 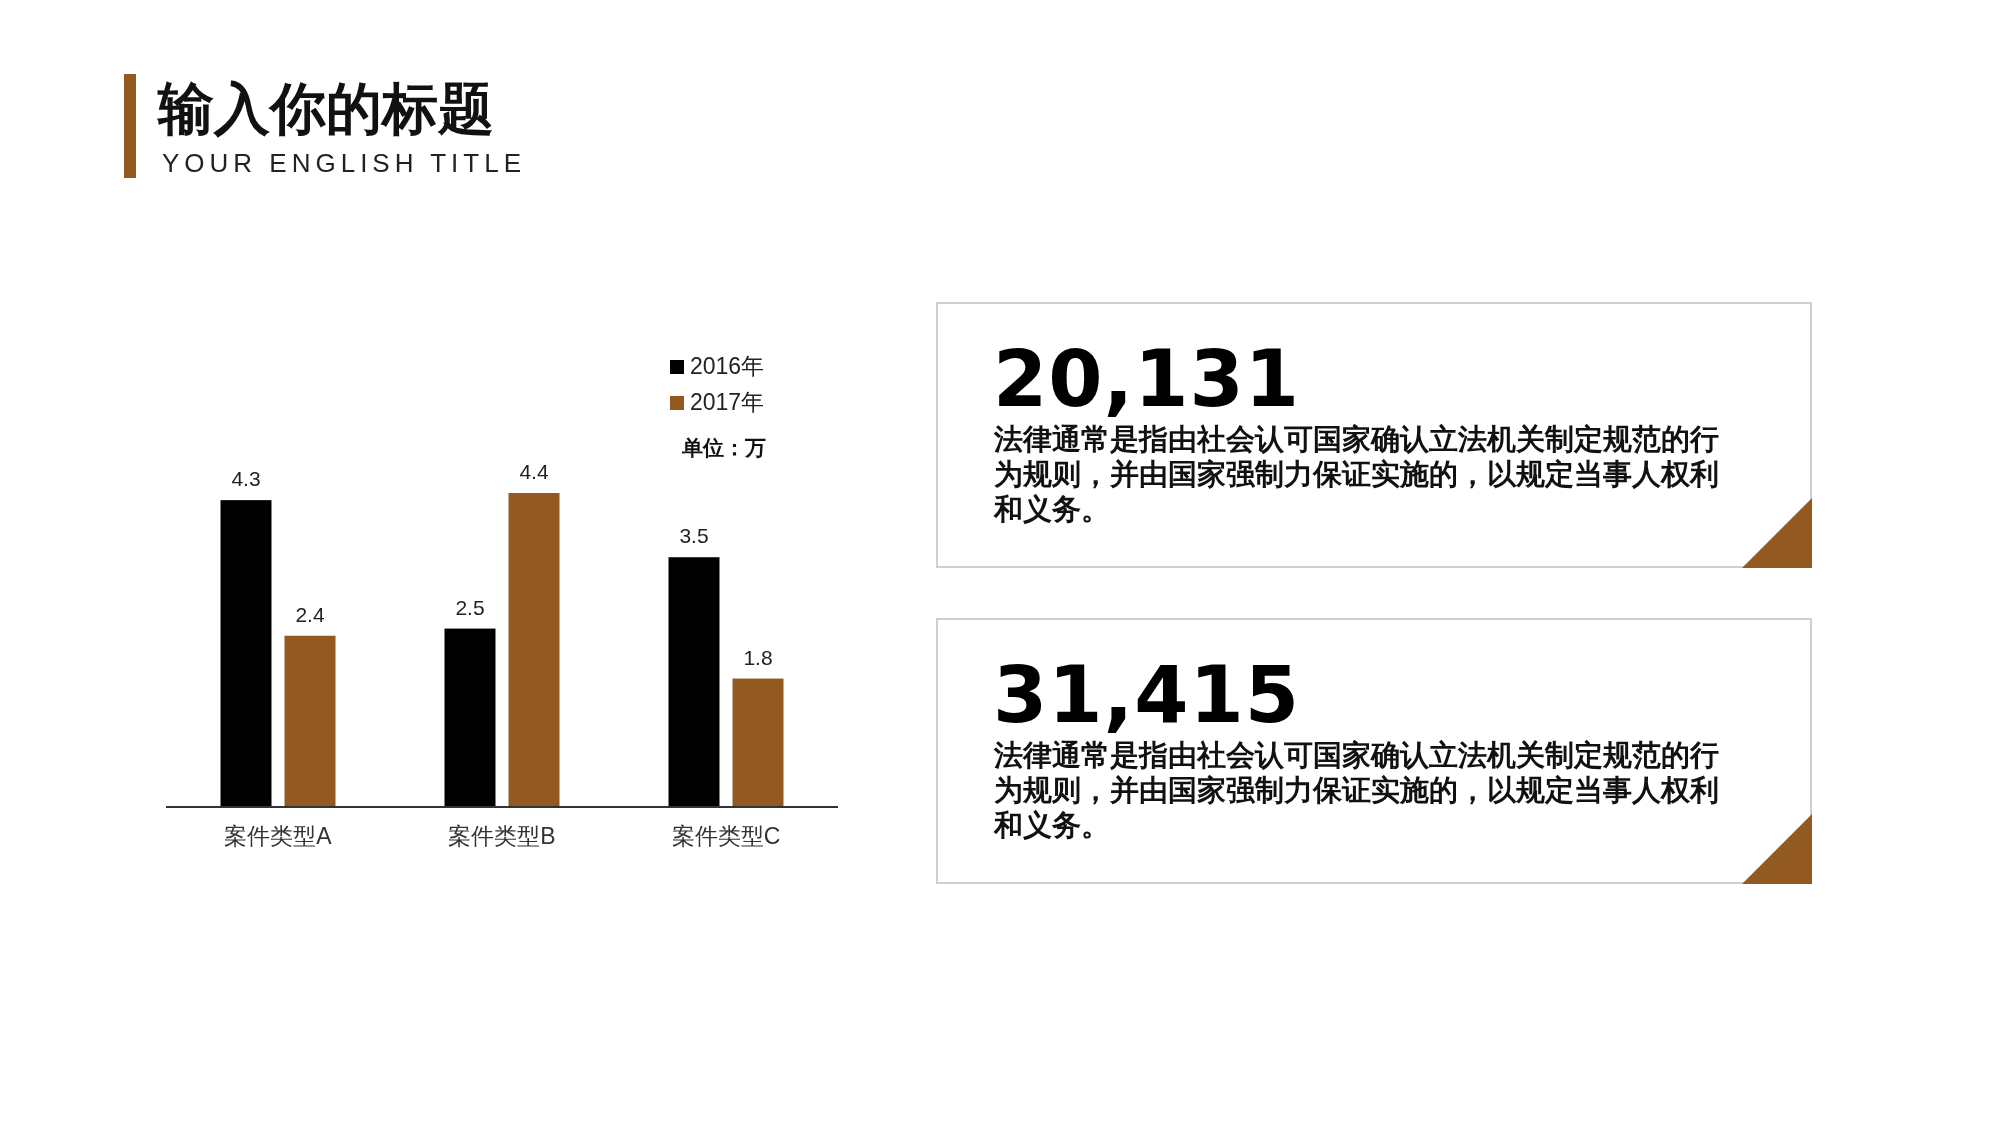 What do you see at coordinates (1146, 695) in the screenshot?
I see `text: 31,415` at bounding box center [1146, 695].